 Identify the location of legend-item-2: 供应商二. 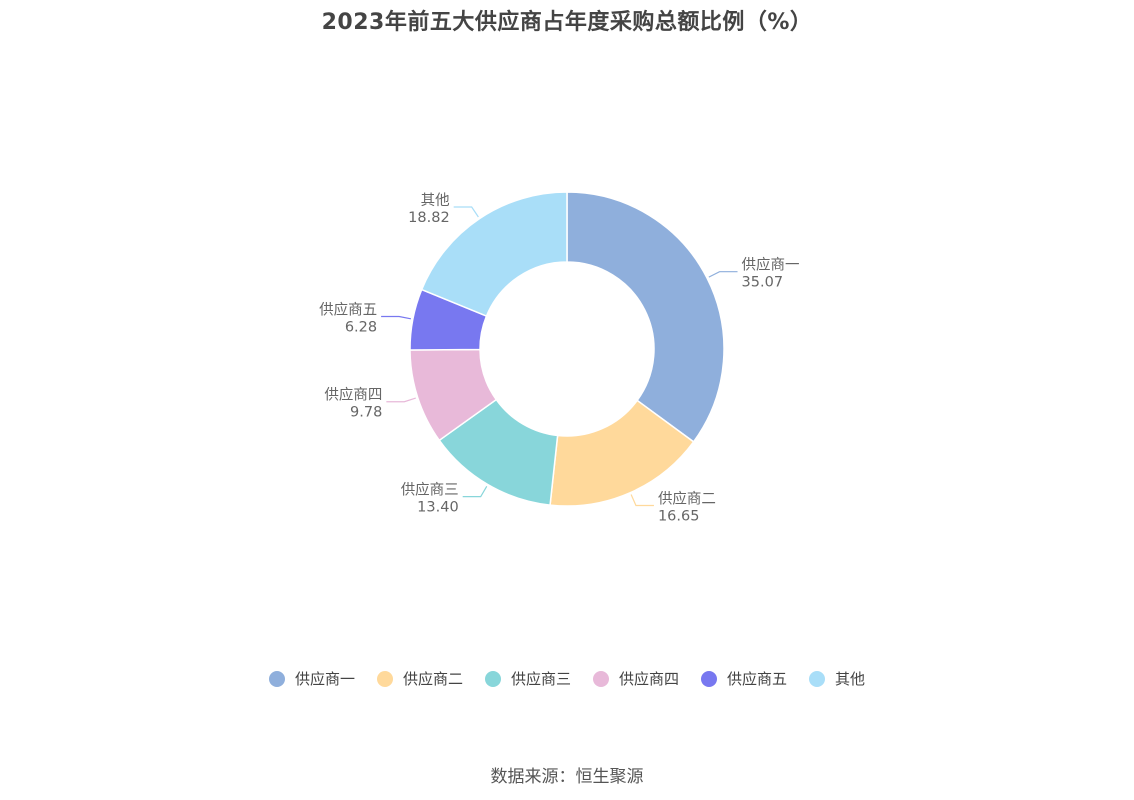
(419, 678).